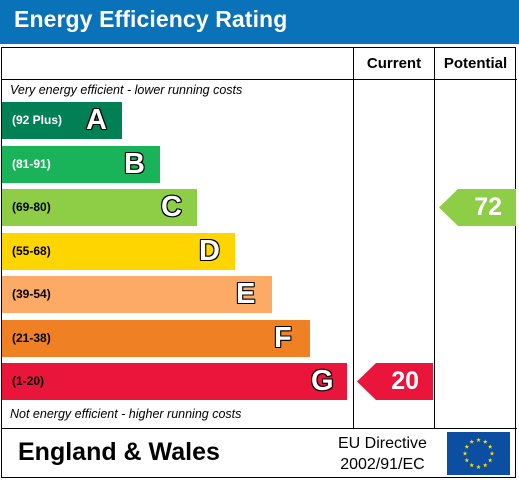  Describe the element at coordinates (259, 428) in the screenshot. I see `footer-divider` at that location.